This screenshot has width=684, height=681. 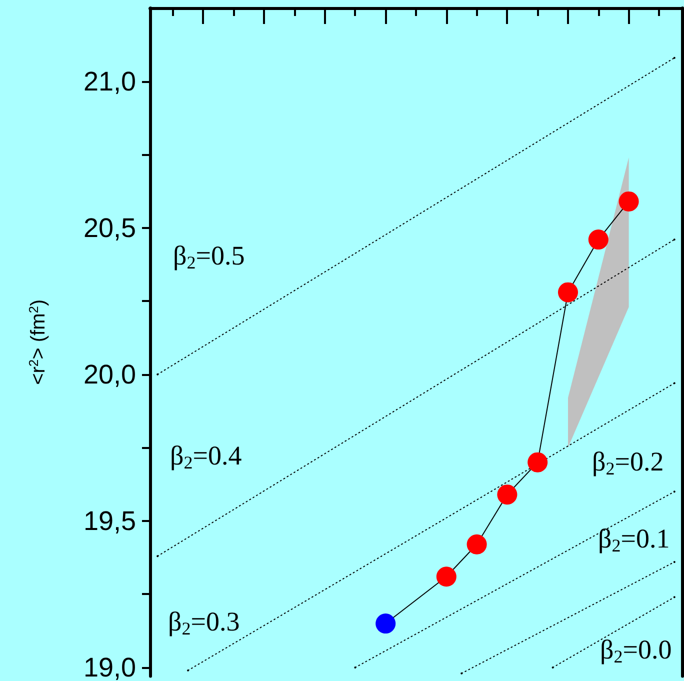 I want to click on y-tick-label: 21,0, so click(x=109, y=81).